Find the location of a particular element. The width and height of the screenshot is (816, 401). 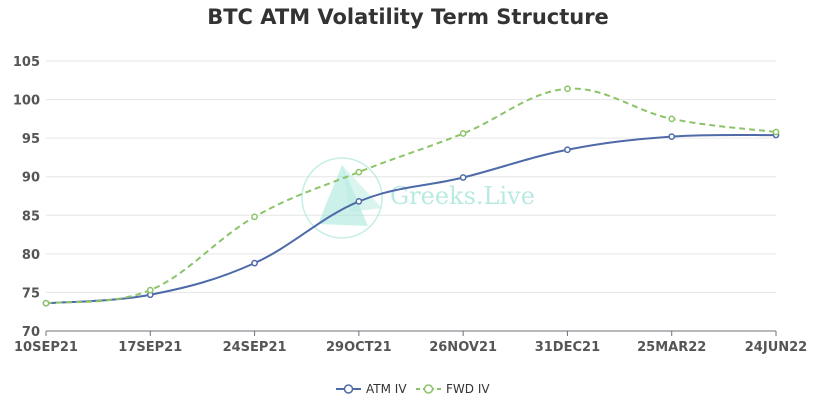

y-tick-label: 85 is located at coordinates (31, 216).